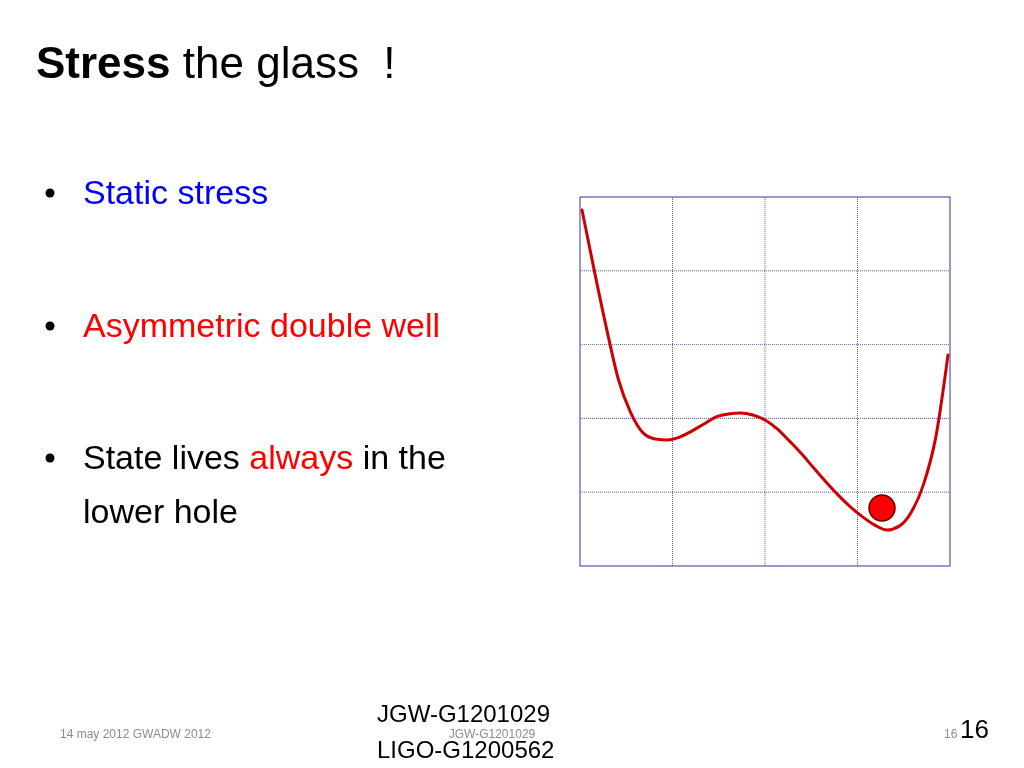 This screenshot has height=768, width=1024. I want to click on text: Asymmetric double well, so click(262, 325).